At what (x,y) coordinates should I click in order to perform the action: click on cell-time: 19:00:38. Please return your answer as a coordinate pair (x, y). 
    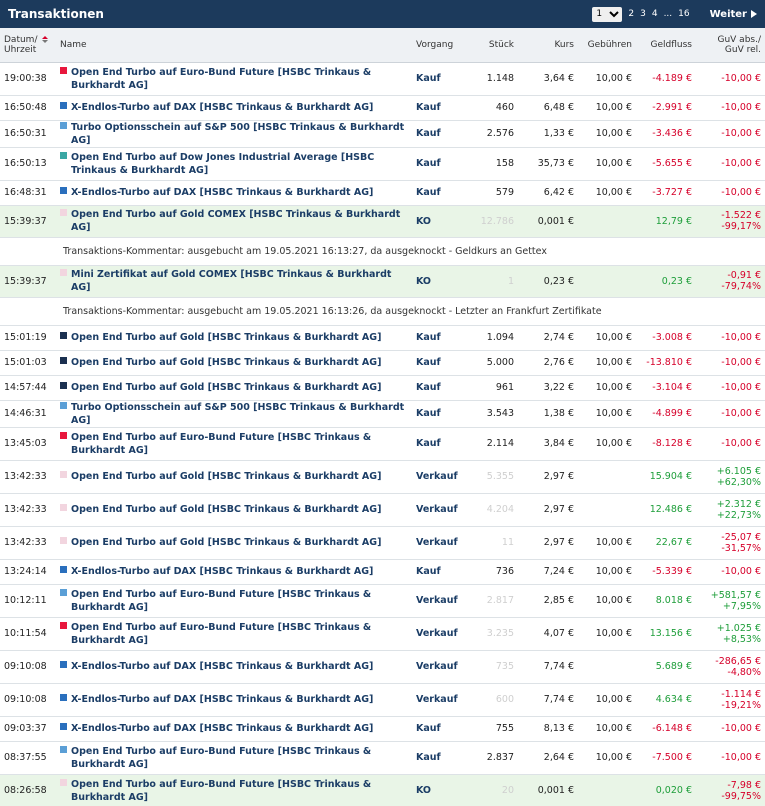
    Looking at the image, I should click on (28, 79).